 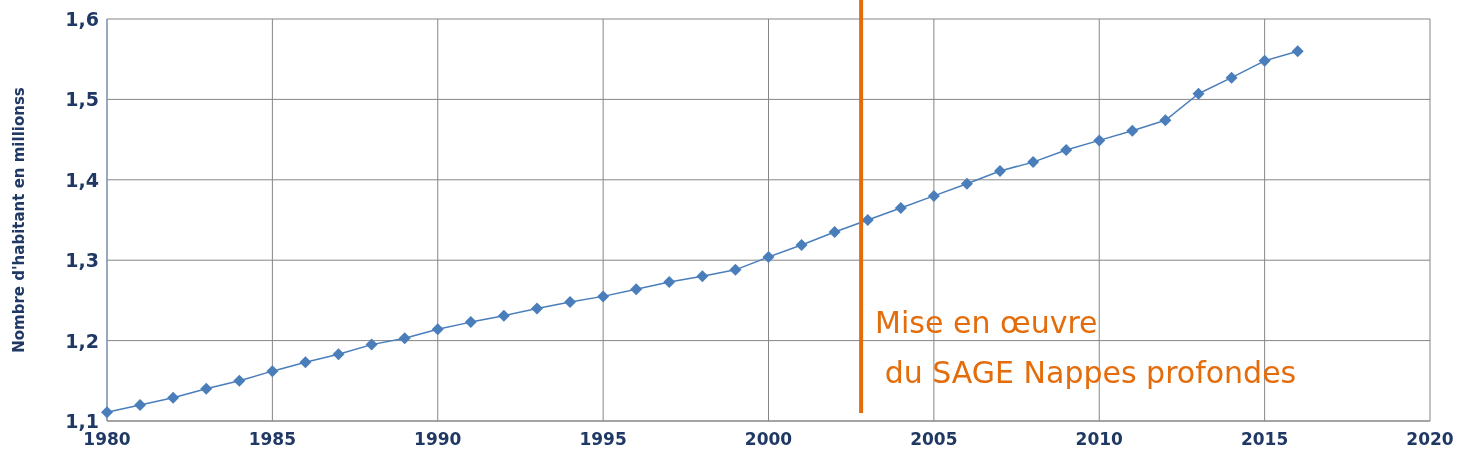 What do you see at coordinates (1099, 439) in the screenshot?
I see `x-tick-label: 2010` at bounding box center [1099, 439].